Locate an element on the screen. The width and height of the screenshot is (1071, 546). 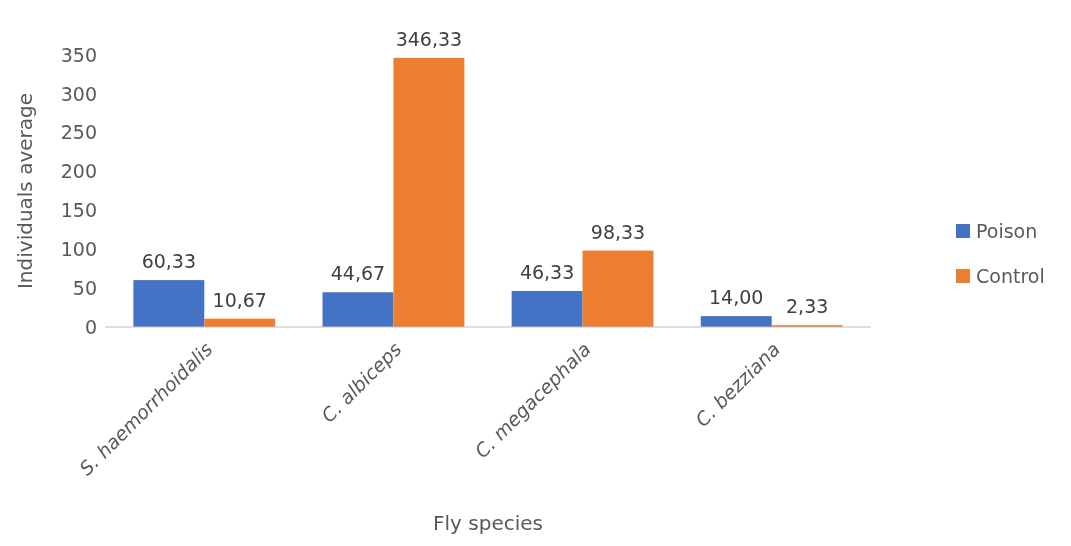
data-label: 2,33 is located at coordinates (807, 306).